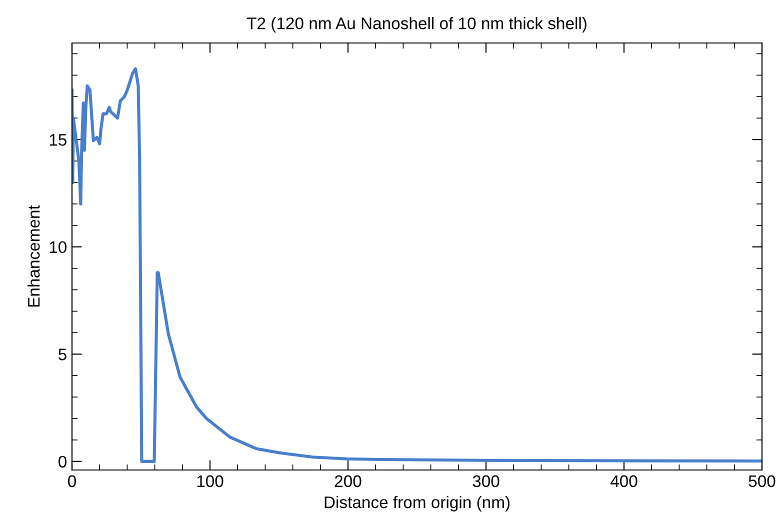  I want to click on x-tick-label: 100, so click(210, 481).